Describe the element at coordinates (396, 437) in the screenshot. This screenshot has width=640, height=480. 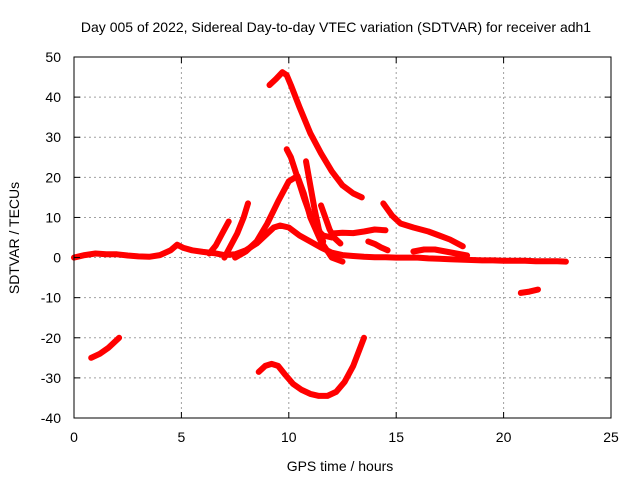
I see `x-tick-label: 15` at that location.